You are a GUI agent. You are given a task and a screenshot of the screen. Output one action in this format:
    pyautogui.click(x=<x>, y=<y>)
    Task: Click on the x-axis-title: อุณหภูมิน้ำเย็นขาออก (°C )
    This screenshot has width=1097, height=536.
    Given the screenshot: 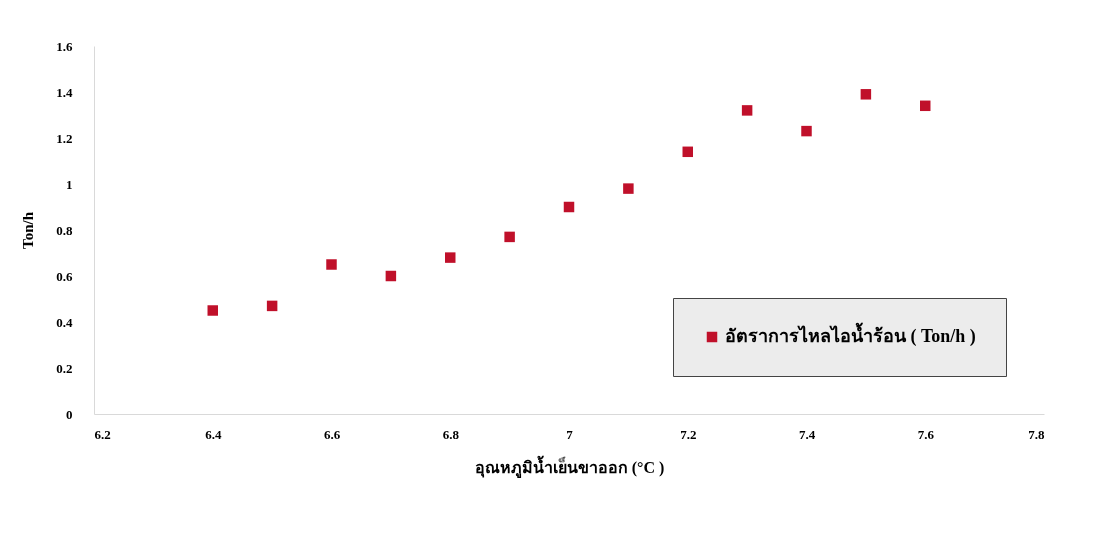 What is the action you would take?
    pyautogui.click(x=569, y=466)
    